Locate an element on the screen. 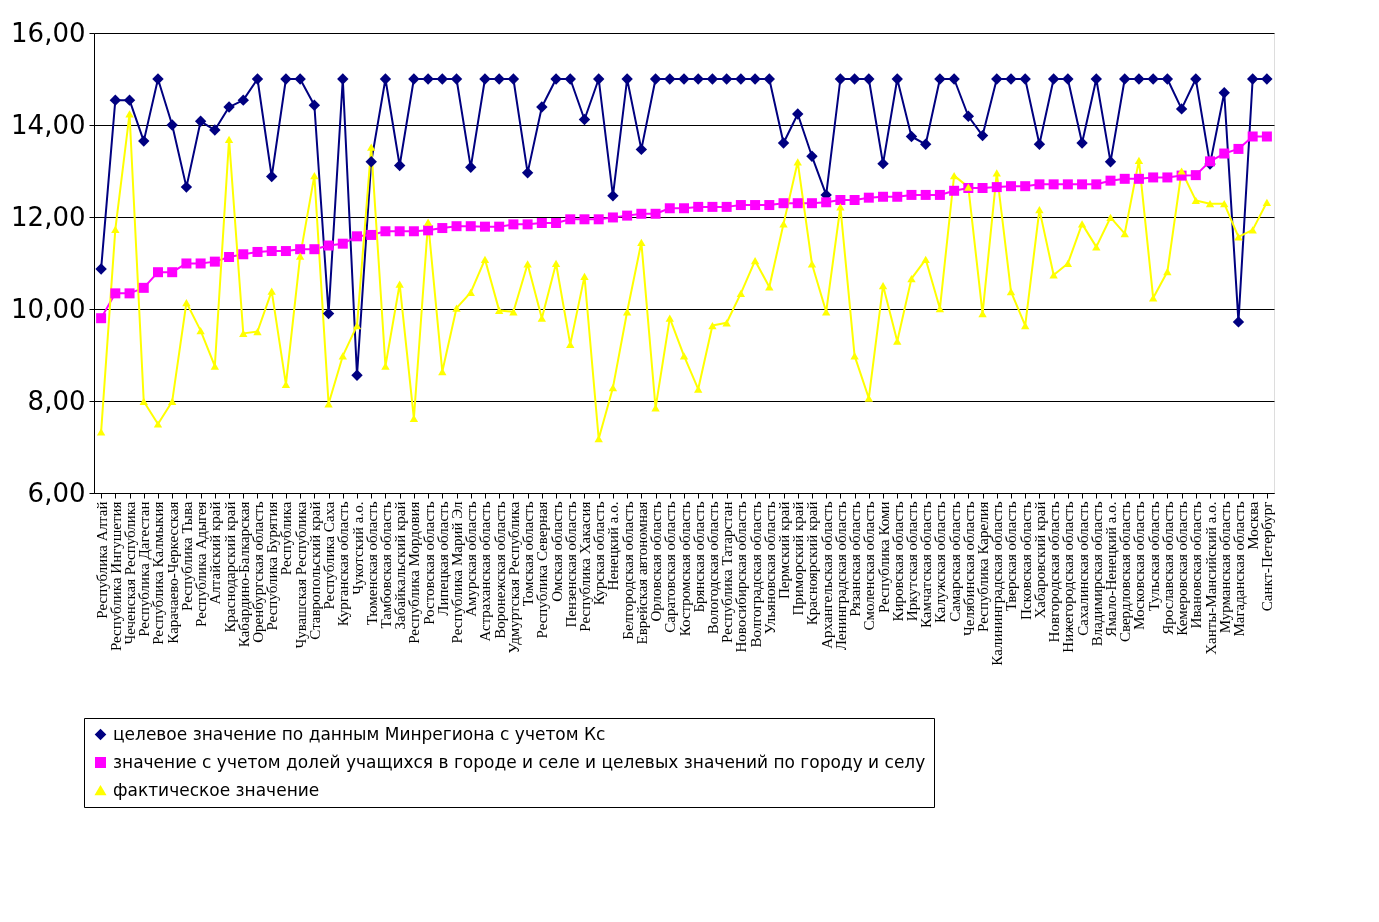 This screenshot has height=922, width=1379. y-tick-label: 8,00 is located at coordinates (56, 400).